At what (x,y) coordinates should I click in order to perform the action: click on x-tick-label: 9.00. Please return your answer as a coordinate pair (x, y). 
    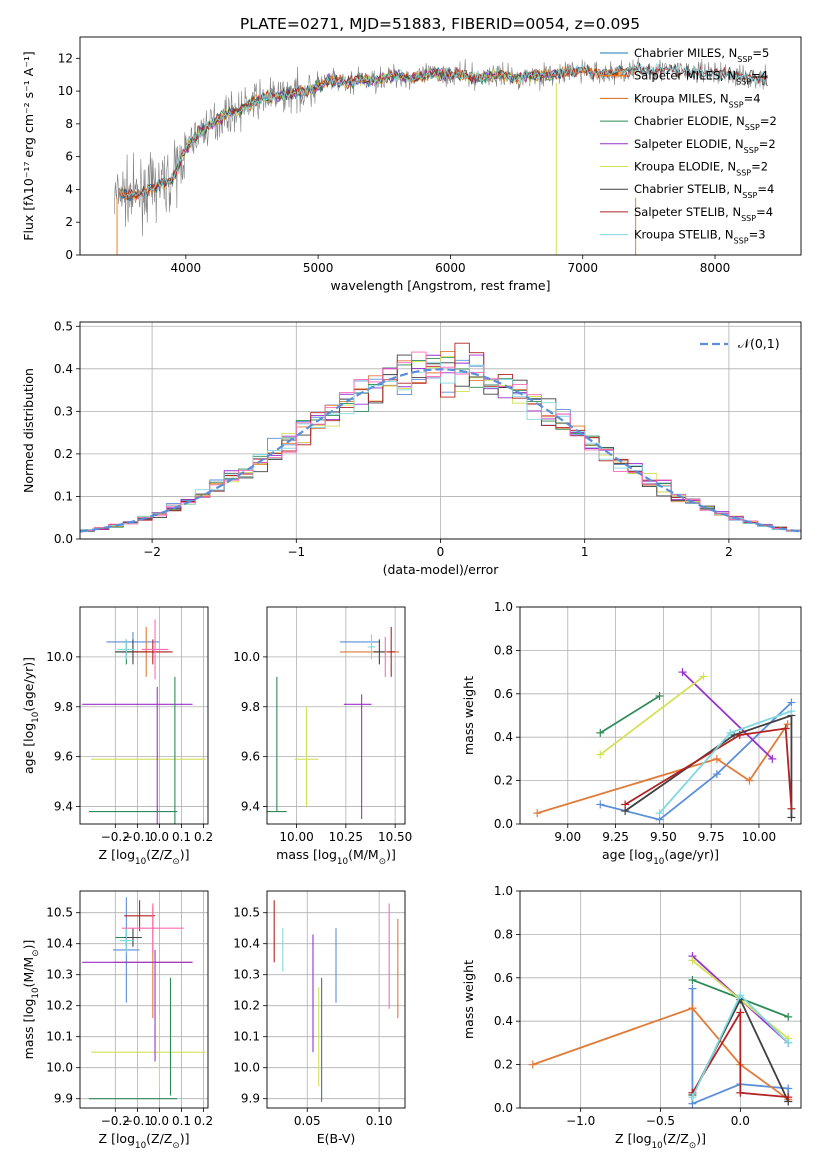
    Looking at the image, I should click on (567, 837).